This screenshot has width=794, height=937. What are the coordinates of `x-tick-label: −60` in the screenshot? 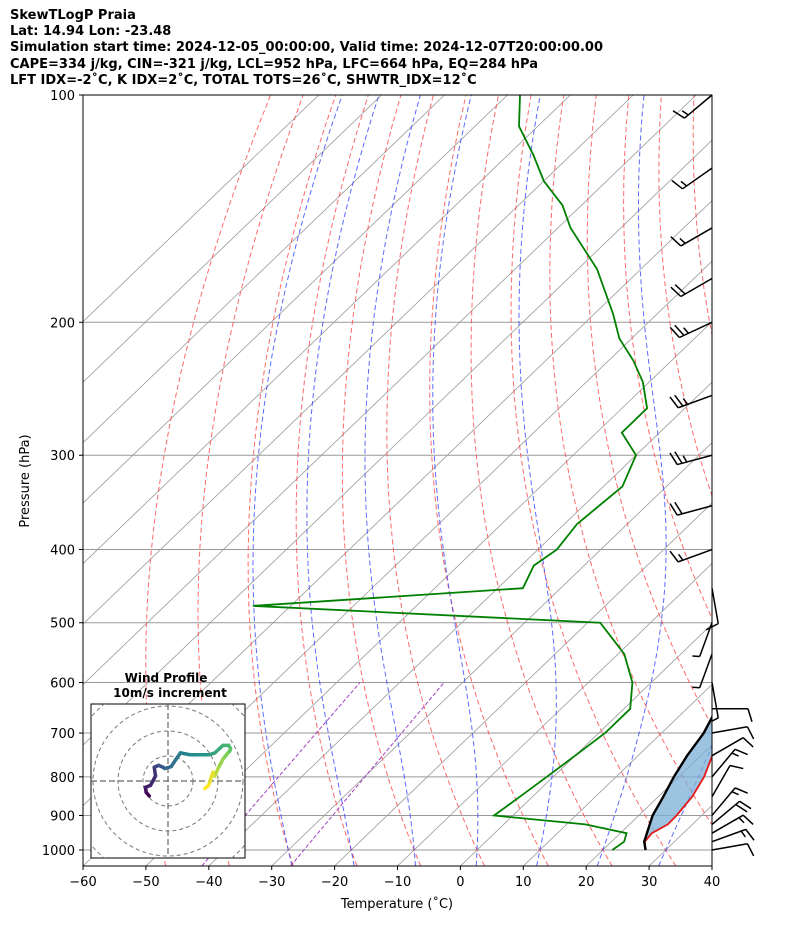 It's located at (82, 882).